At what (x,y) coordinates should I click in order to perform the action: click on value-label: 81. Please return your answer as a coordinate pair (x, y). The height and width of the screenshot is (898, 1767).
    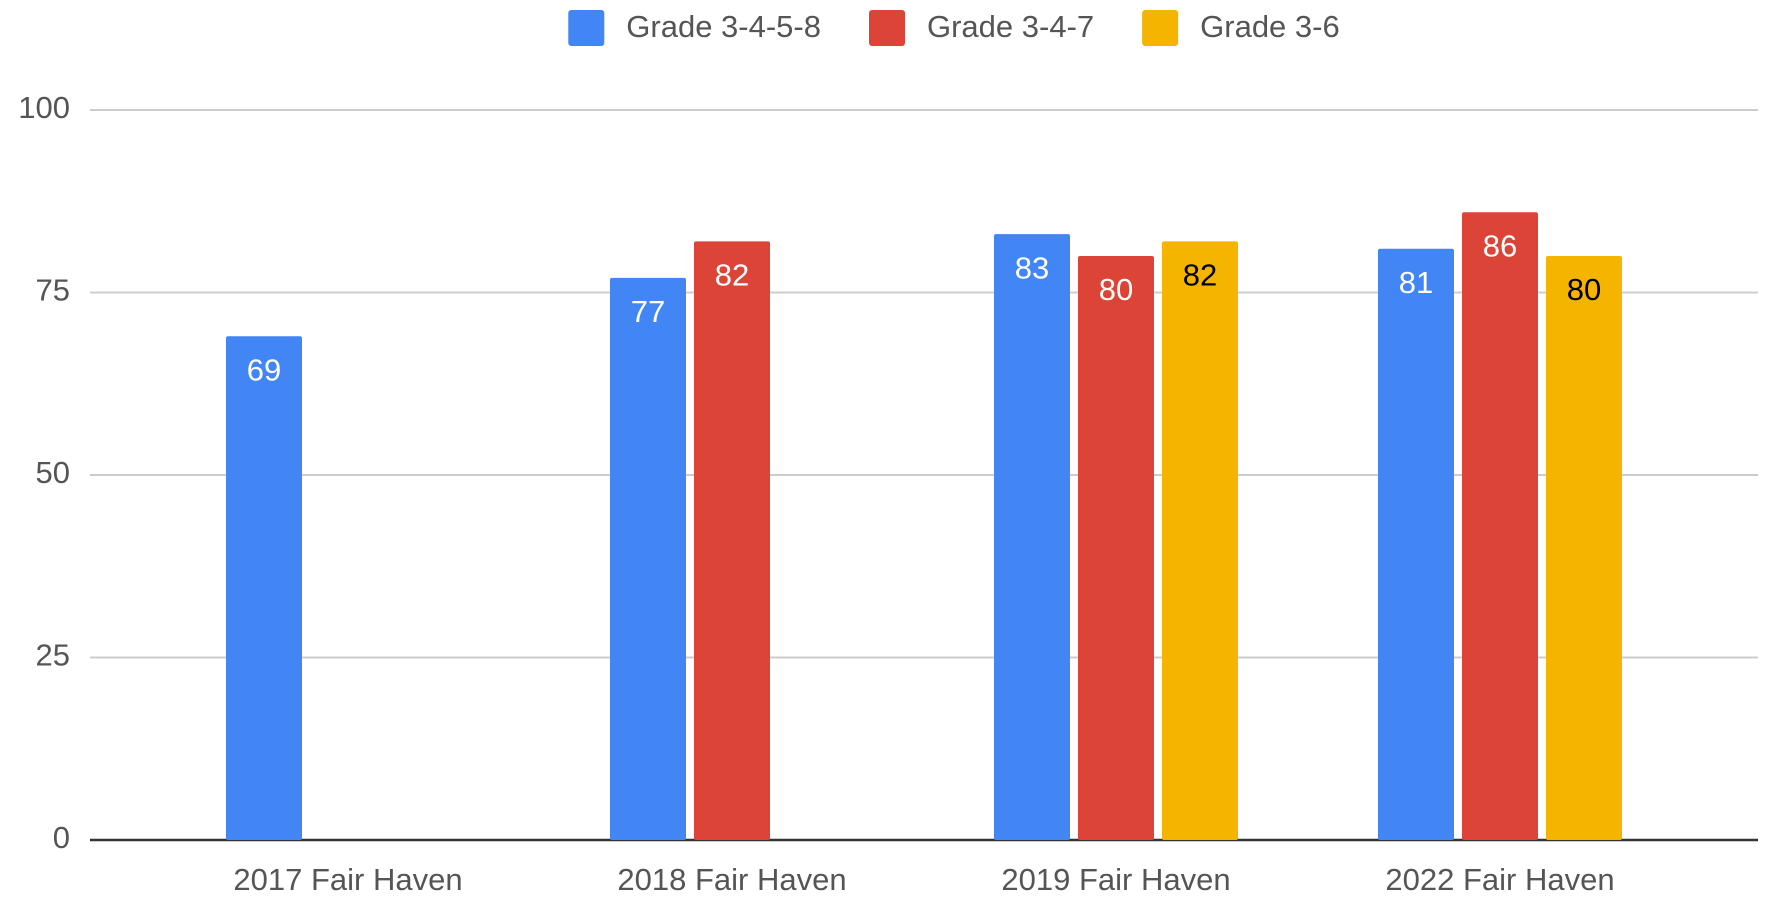
    Looking at the image, I should click on (1416, 282).